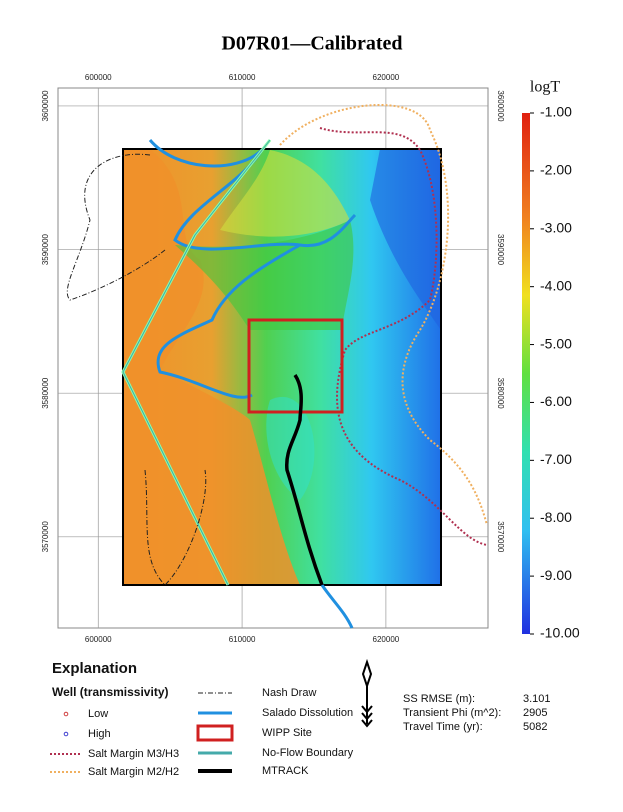 This screenshot has height=812, width=623. I want to click on nash-draw, so click(136, 369).